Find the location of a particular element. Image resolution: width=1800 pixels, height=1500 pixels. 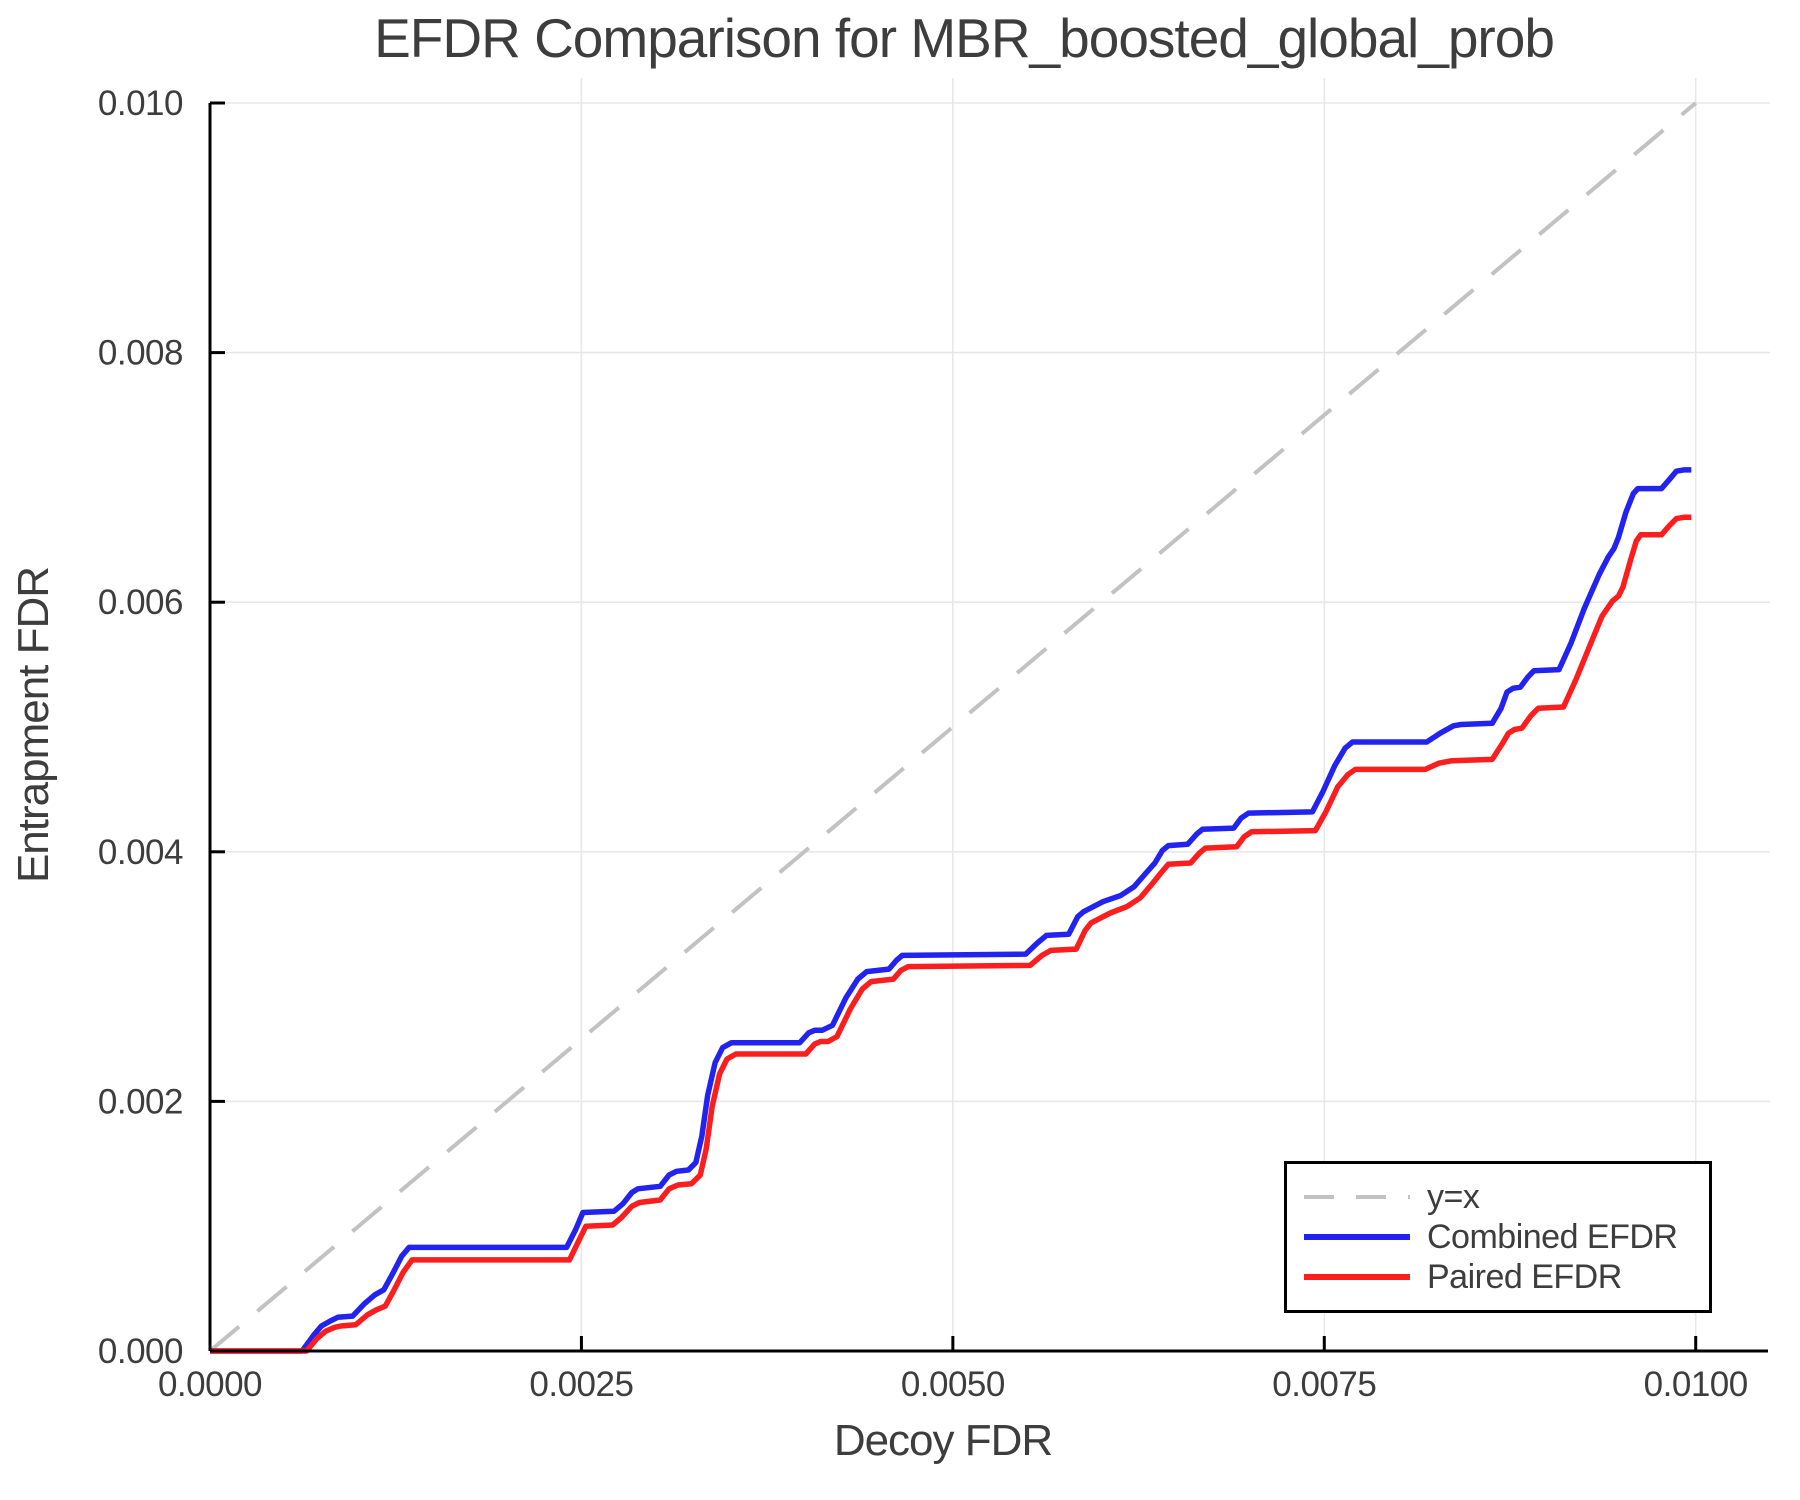

y-tick-label: 0.010 is located at coordinates (140, 103).